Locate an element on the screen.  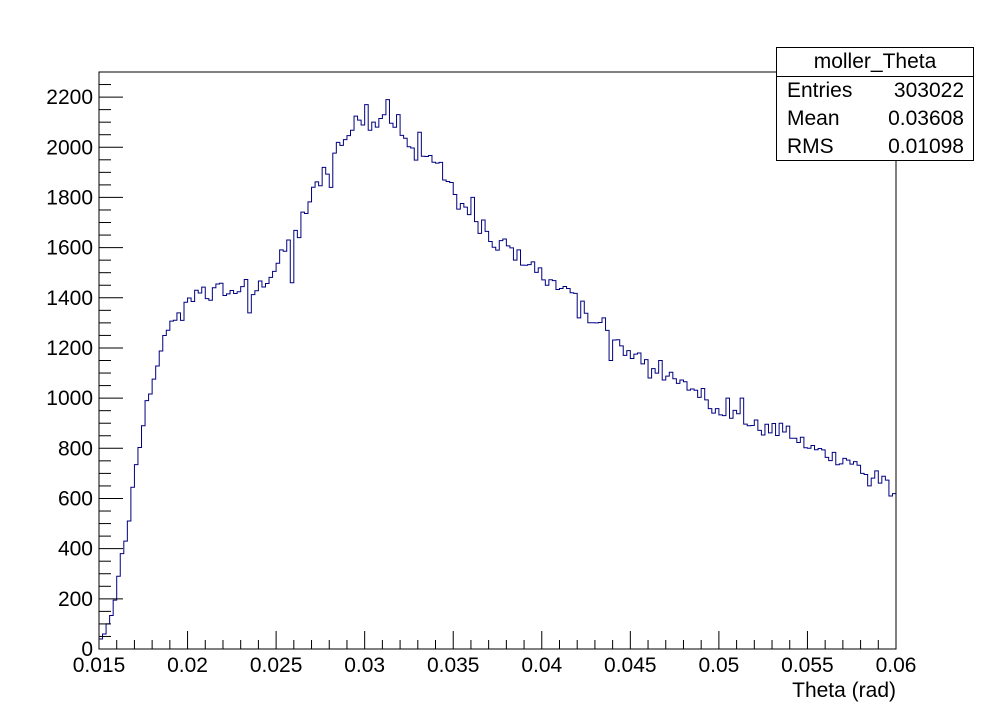
y-tick-label: 1400 is located at coordinates (69, 298).